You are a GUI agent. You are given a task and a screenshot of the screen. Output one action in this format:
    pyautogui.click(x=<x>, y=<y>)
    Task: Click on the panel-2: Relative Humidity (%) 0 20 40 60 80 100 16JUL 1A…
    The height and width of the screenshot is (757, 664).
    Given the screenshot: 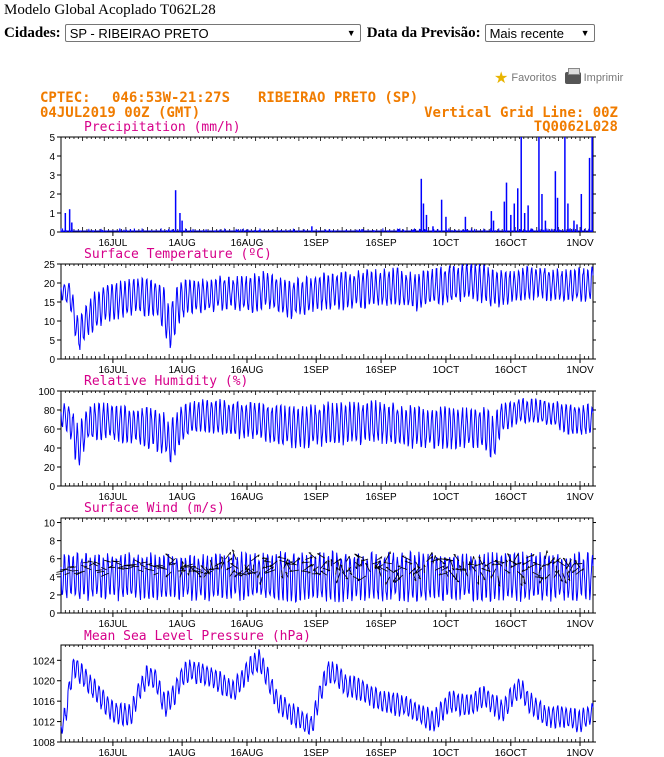 What is the action you would take?
    pyautogui.click(x=317, y=438)
    